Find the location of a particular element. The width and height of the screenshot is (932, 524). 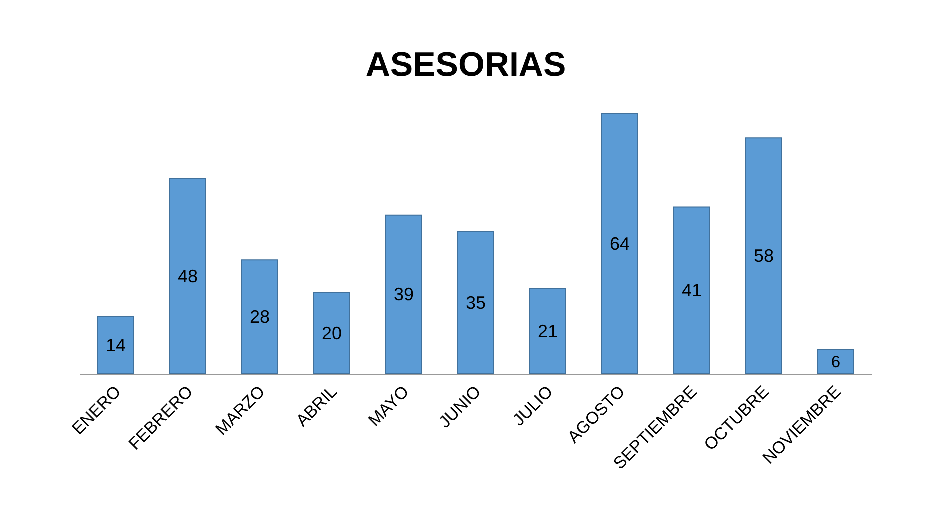

data-label: 6 is located at coordinates (836, 362).